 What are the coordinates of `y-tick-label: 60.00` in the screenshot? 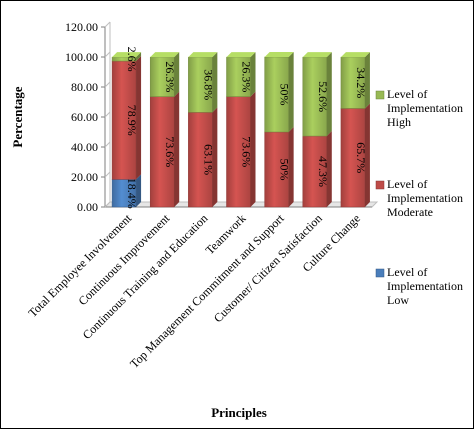 It's located at (84, 117).